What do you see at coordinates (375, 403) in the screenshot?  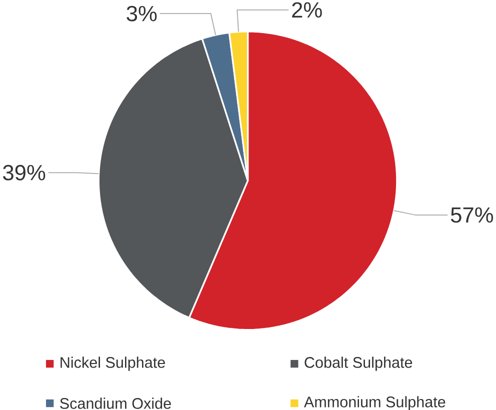 I see `legend-label: Ammonium Sulphate` at bounding box center [375, 403].